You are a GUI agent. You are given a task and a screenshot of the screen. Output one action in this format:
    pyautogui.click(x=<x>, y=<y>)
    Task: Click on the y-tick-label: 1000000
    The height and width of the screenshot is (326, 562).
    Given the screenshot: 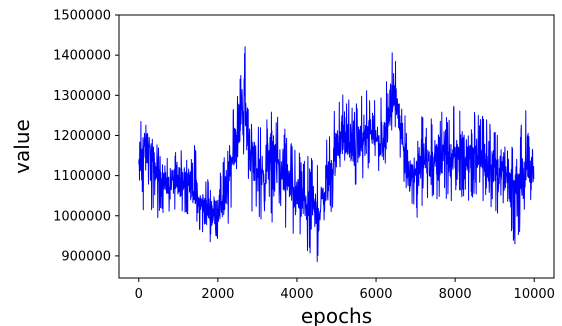 What is the action you would take?
    pyautogui.click(x=82, y=216)
    